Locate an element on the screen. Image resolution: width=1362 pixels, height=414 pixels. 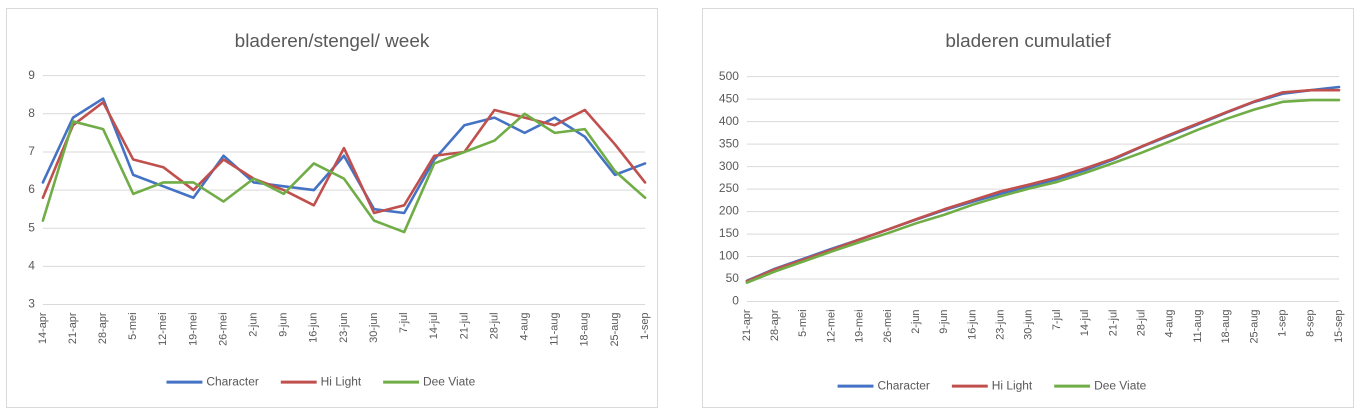
y-tick-label: 500 is located at coordinates (729, 76).